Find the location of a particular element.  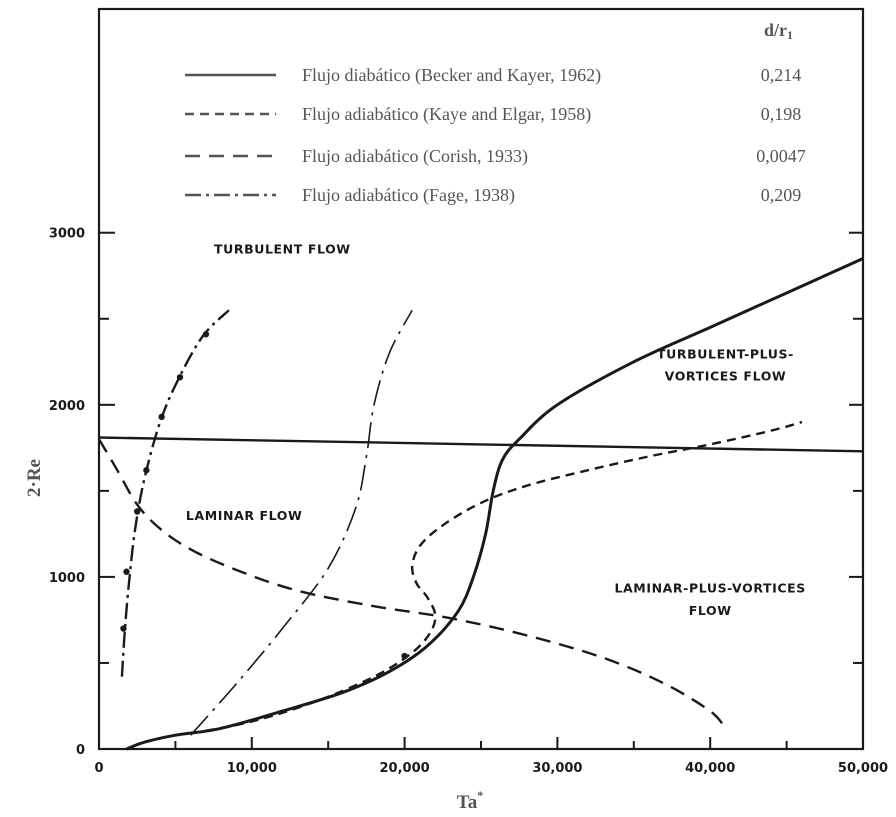

region-label-2: TURBULENT-PLUS- is located at coordinates (725, 353).